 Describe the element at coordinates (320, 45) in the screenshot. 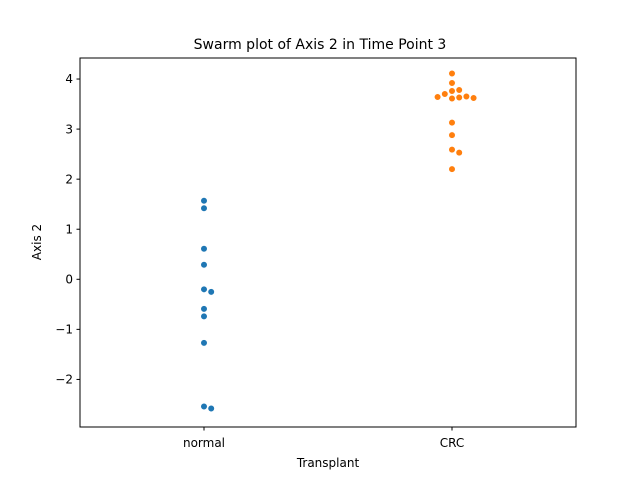

I see `chart-title: Swarm plot of Axis 2 in Time Point 3` at that location.